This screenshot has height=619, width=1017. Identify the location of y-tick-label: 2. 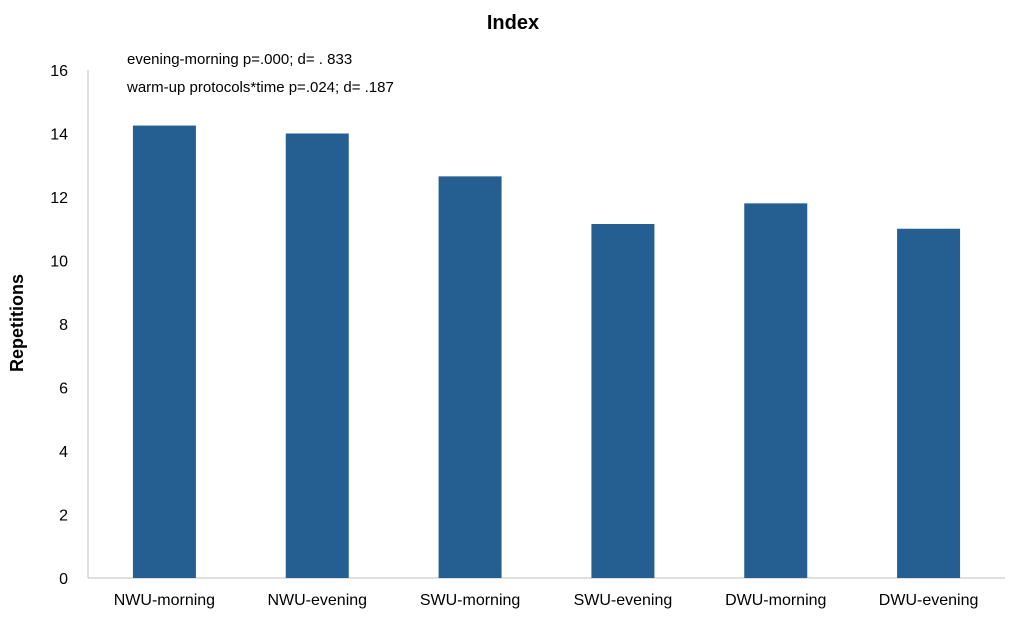
(63, 516).